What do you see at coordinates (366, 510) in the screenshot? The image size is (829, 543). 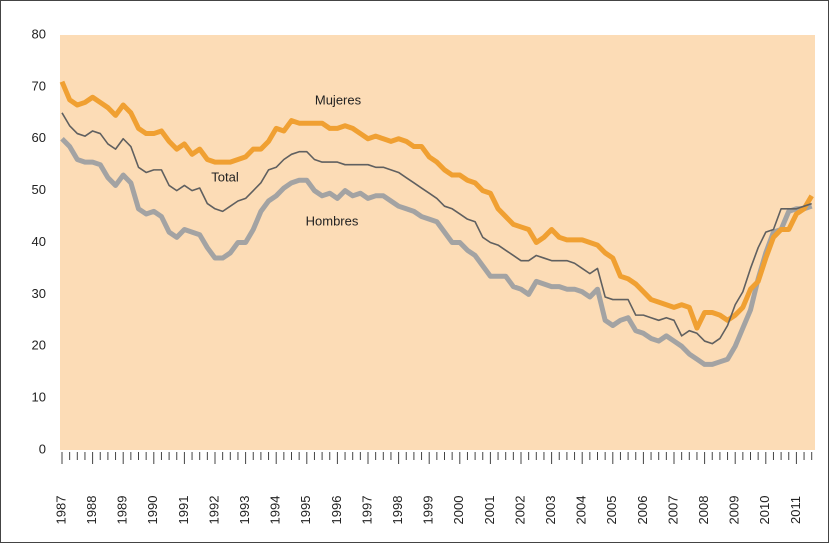 I see `x-tick-label: 1997` at bounding box center [366, 510].